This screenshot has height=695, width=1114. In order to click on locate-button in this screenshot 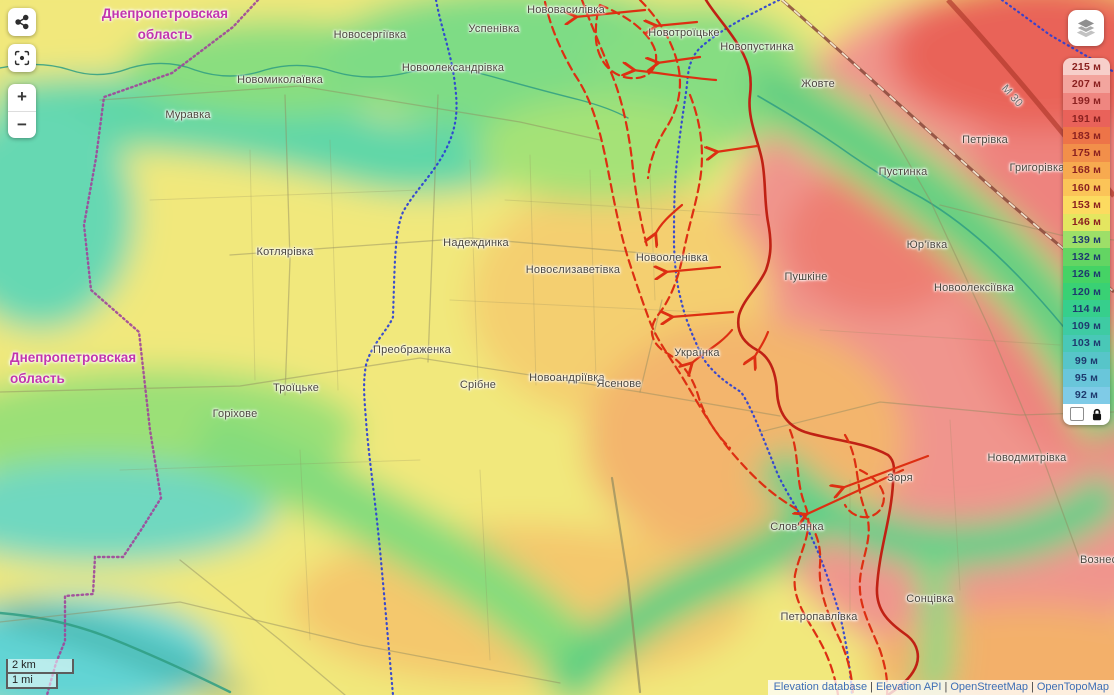, I will do `click(22, 58)`.